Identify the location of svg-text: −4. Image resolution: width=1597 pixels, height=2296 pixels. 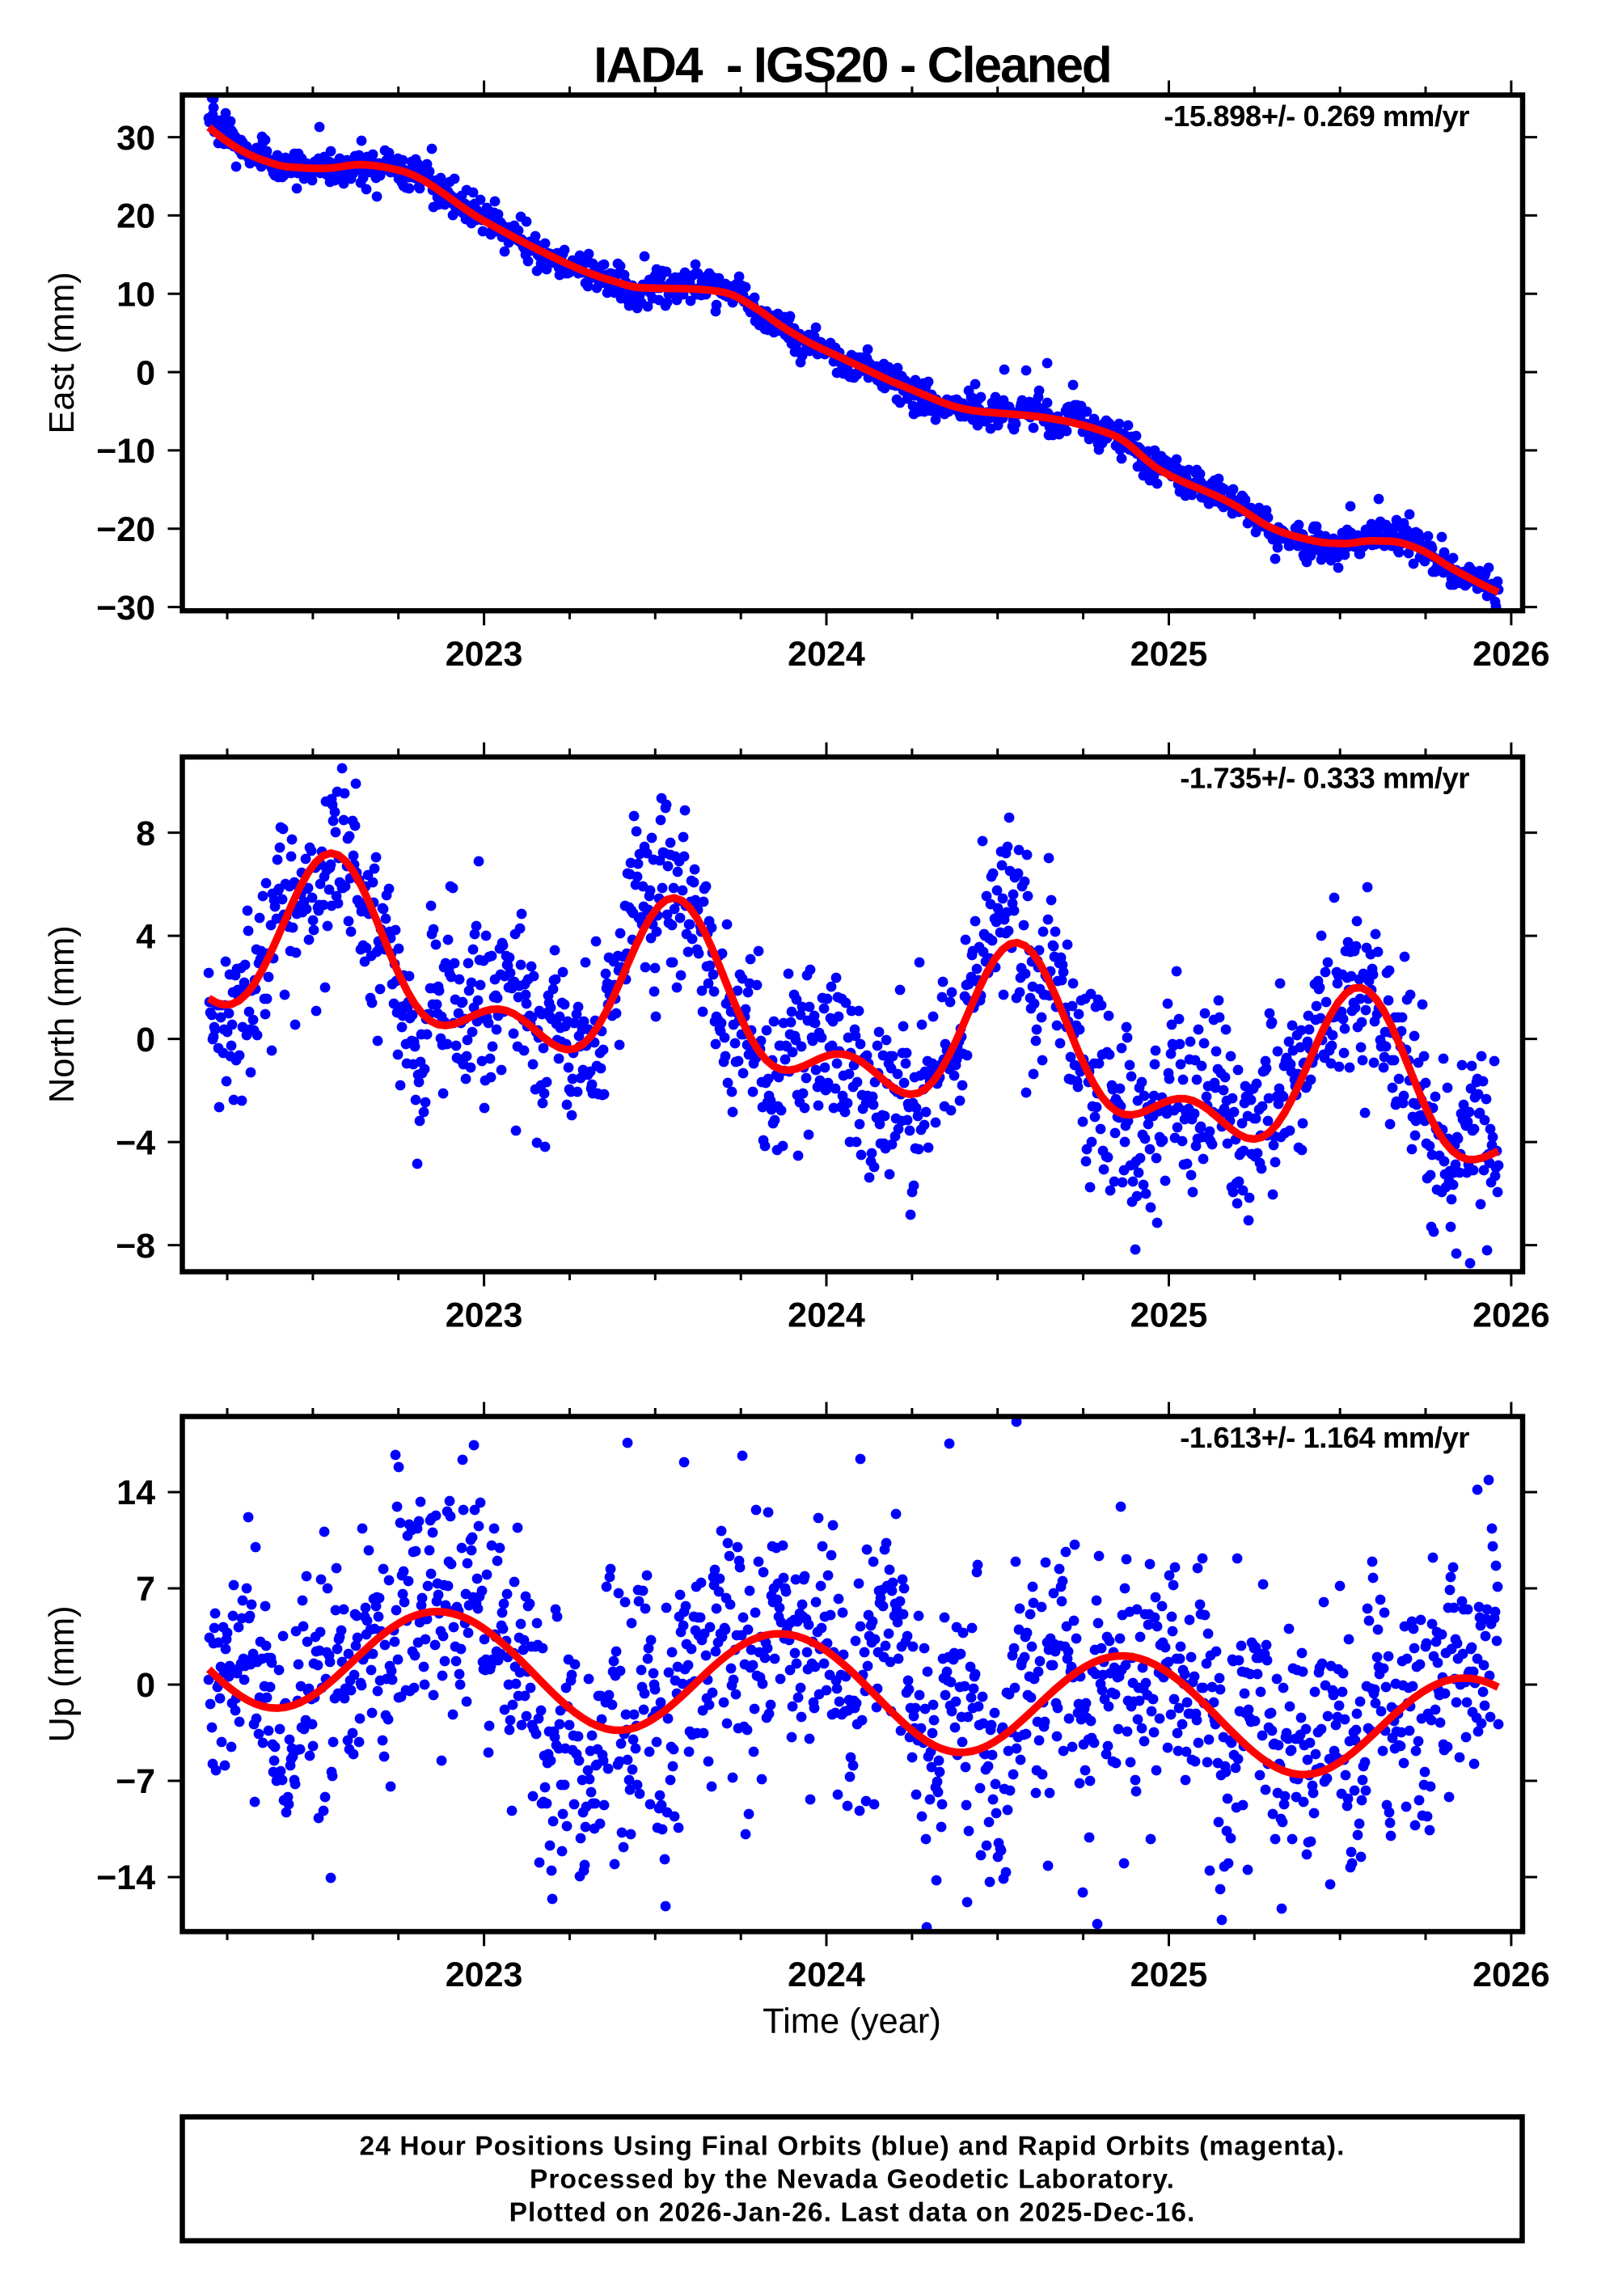
(135, 1142).